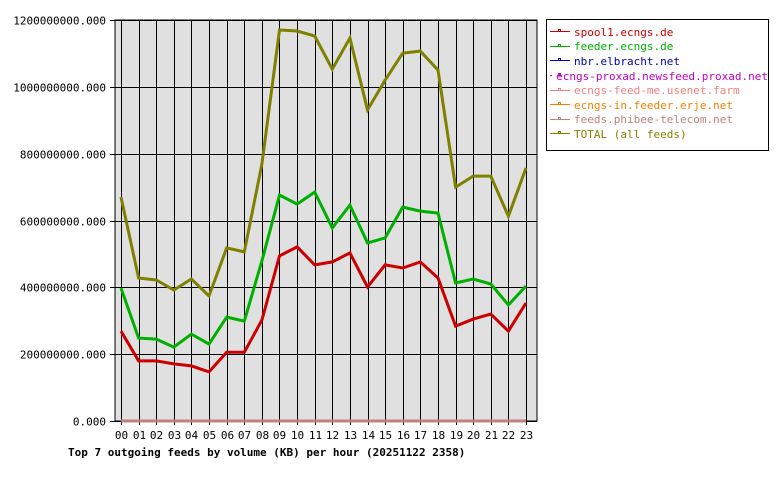 The width and height of the screenshot is (780, 480). Describe the element at coordinates (209, 435) in the screenshot. I see `x-tick-label: 05` at that location.